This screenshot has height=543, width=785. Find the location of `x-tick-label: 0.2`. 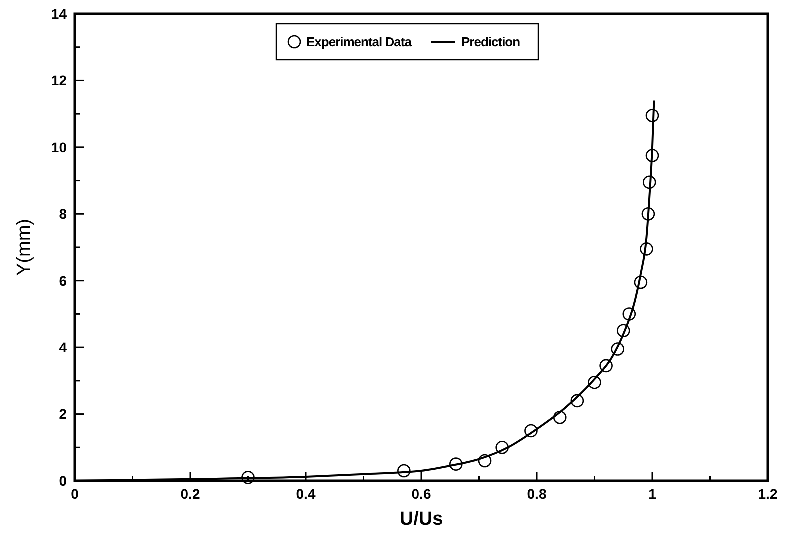

x-tick-label: 0.2 is located at coordinates (190, 494).